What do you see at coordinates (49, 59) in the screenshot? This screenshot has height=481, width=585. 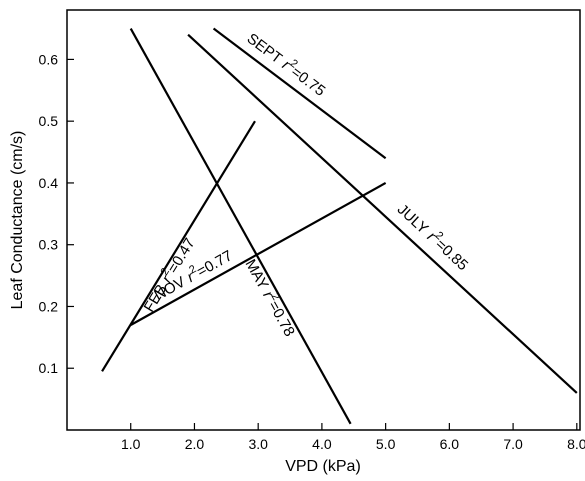 I see `y-tick-label: 0.6` at bounding box center [49, 59].